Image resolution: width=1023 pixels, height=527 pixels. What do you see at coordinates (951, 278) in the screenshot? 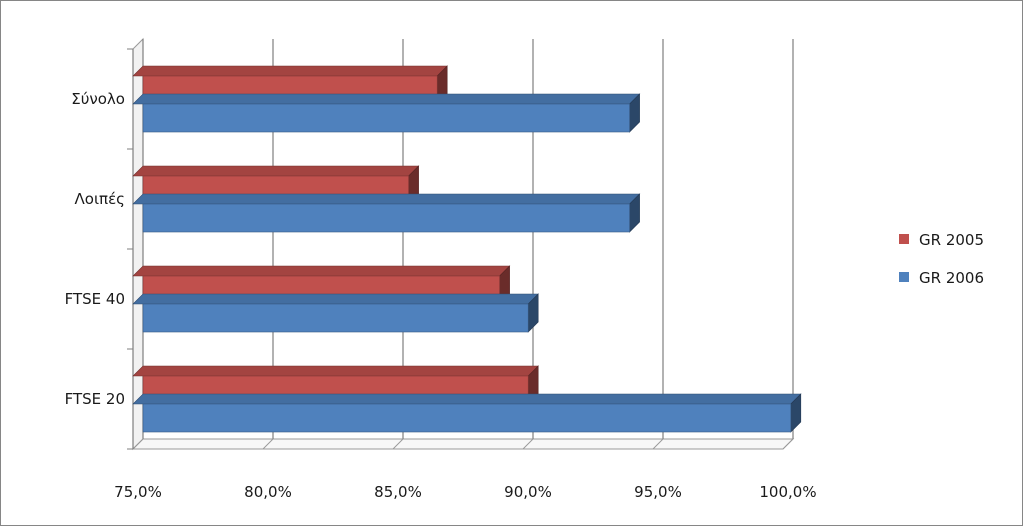
I see `legend-label-1: GR 2006` at bounding box center [951, 278].